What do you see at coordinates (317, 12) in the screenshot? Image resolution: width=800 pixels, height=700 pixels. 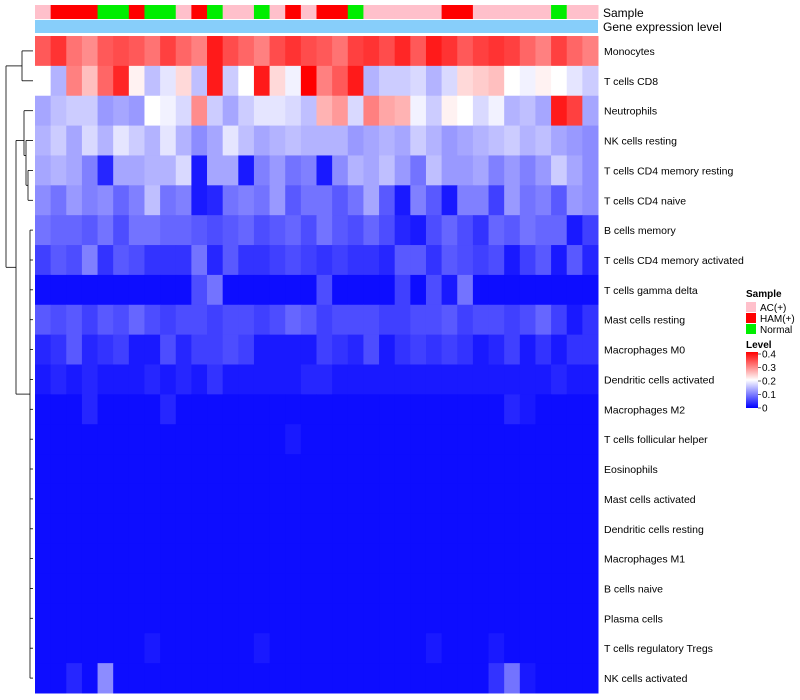 I see `sample-annotation-bar` at bounding box center [317, 12].